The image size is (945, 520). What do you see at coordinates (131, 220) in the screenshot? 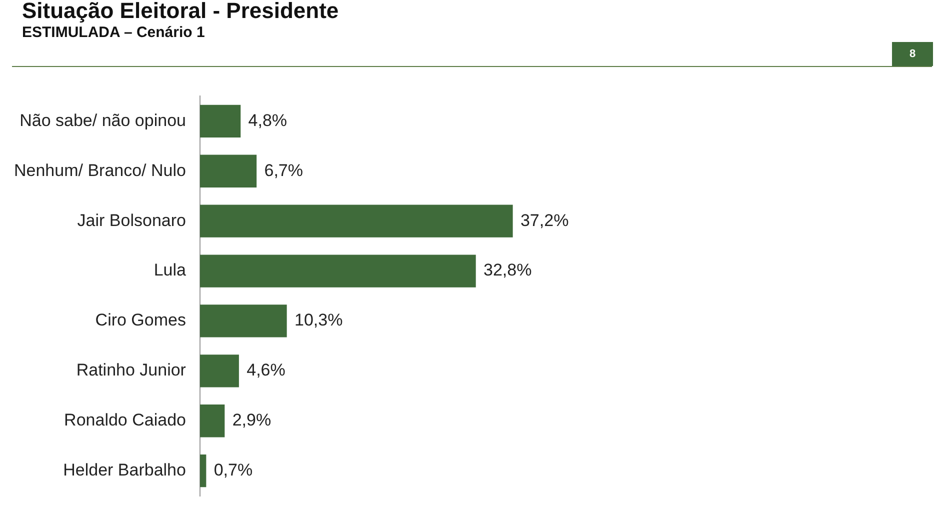
I see `y-tick-label: Jair Bolsonaro` at bounding box center [131, 220].